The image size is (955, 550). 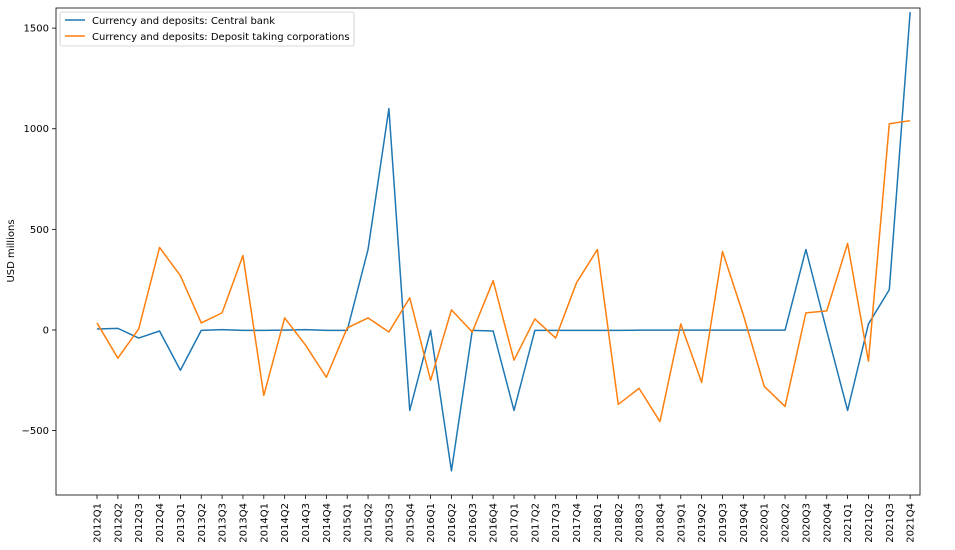 What do you see at coordinates (702, 523) in the screenshot?
I see `x-tick-label: 2019Q2` at bounding box center [702, 523].